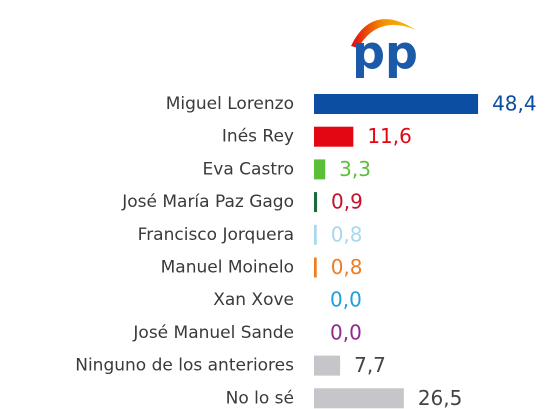 This screenshot has height=409, width=557. Describe the element at coordinates (385, 53) in the screenshot. I see `logo-text: pp` at that location.